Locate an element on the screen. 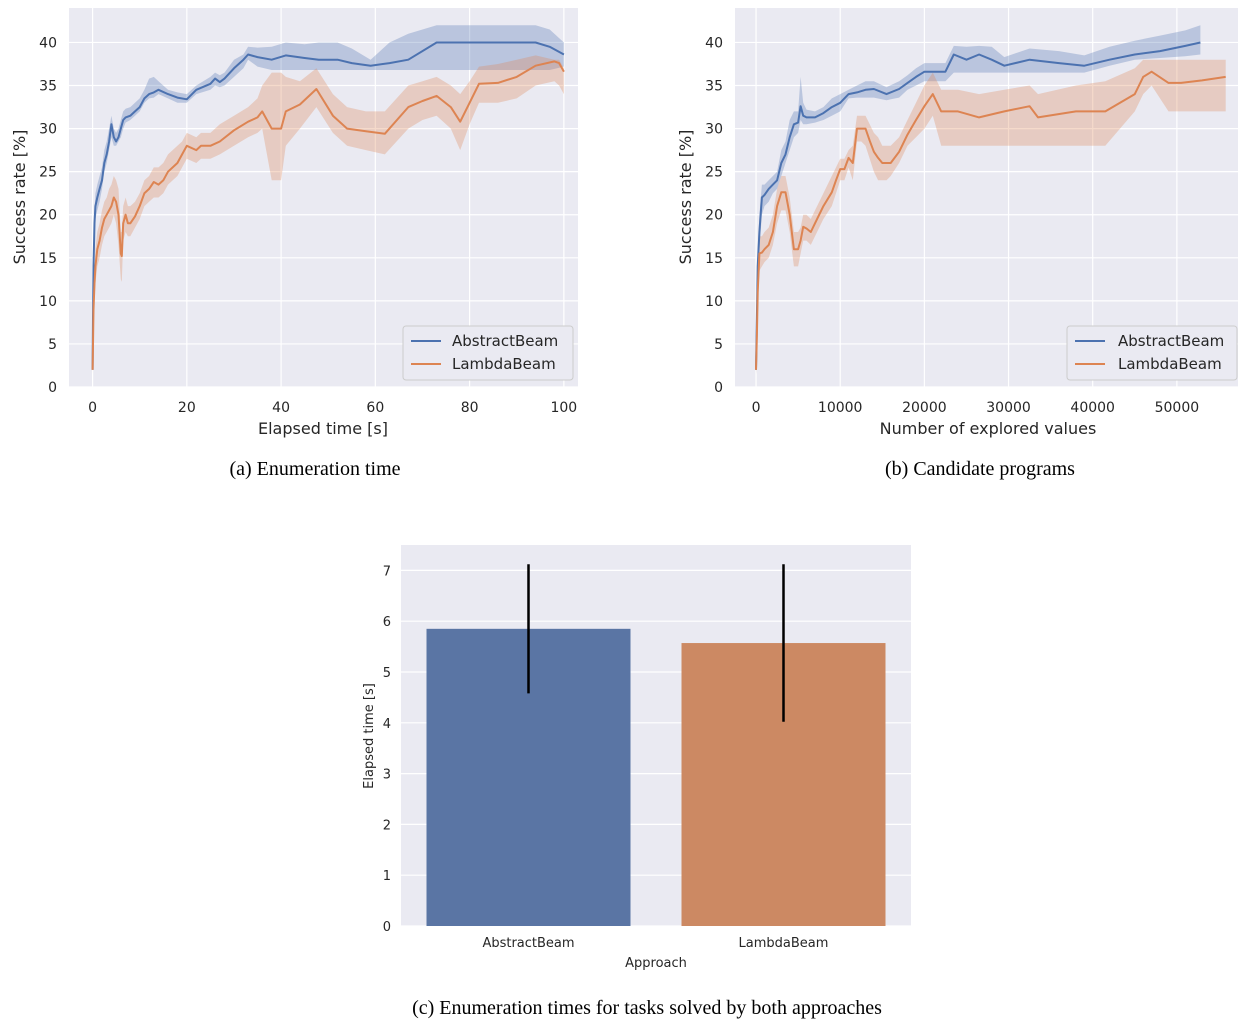  chart-b-caption: (b) Candidate programs is located at coordinates (980, 469).